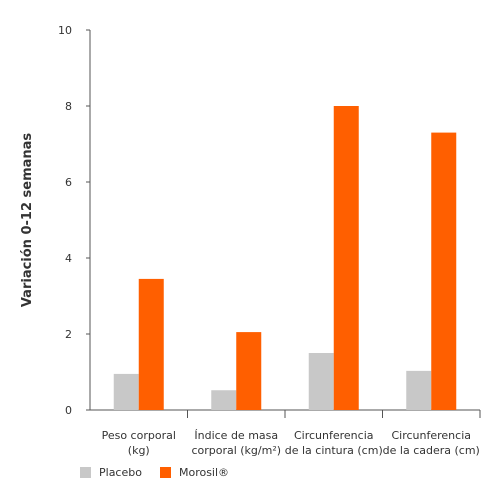  I want to click on legend-swatch-morosil, so click(165, 472).